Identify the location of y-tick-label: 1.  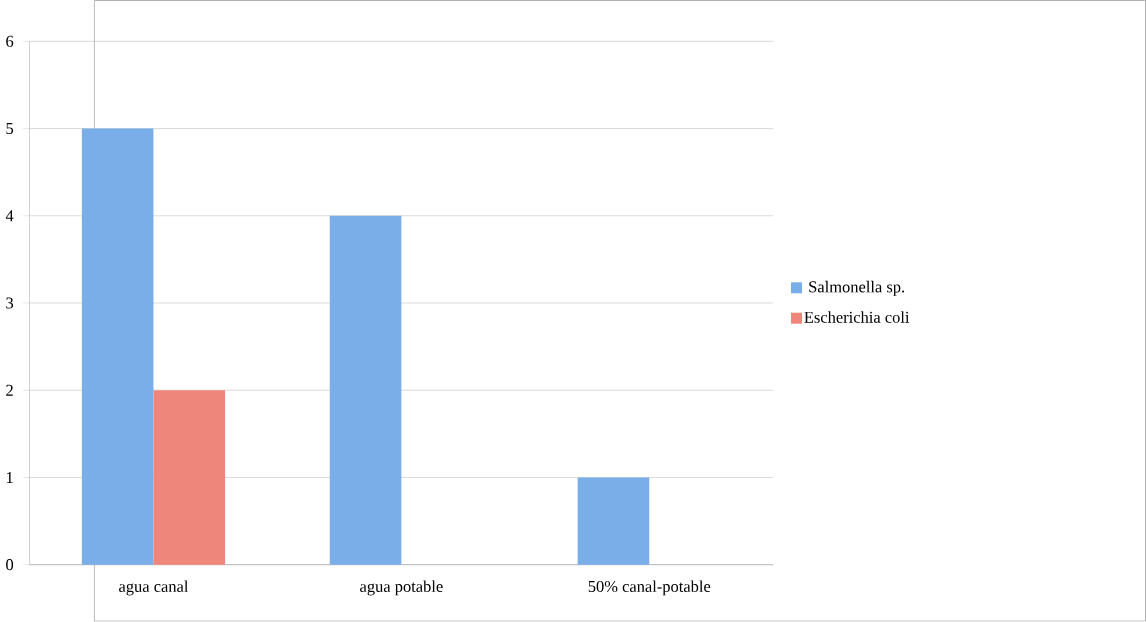
(9, 478).